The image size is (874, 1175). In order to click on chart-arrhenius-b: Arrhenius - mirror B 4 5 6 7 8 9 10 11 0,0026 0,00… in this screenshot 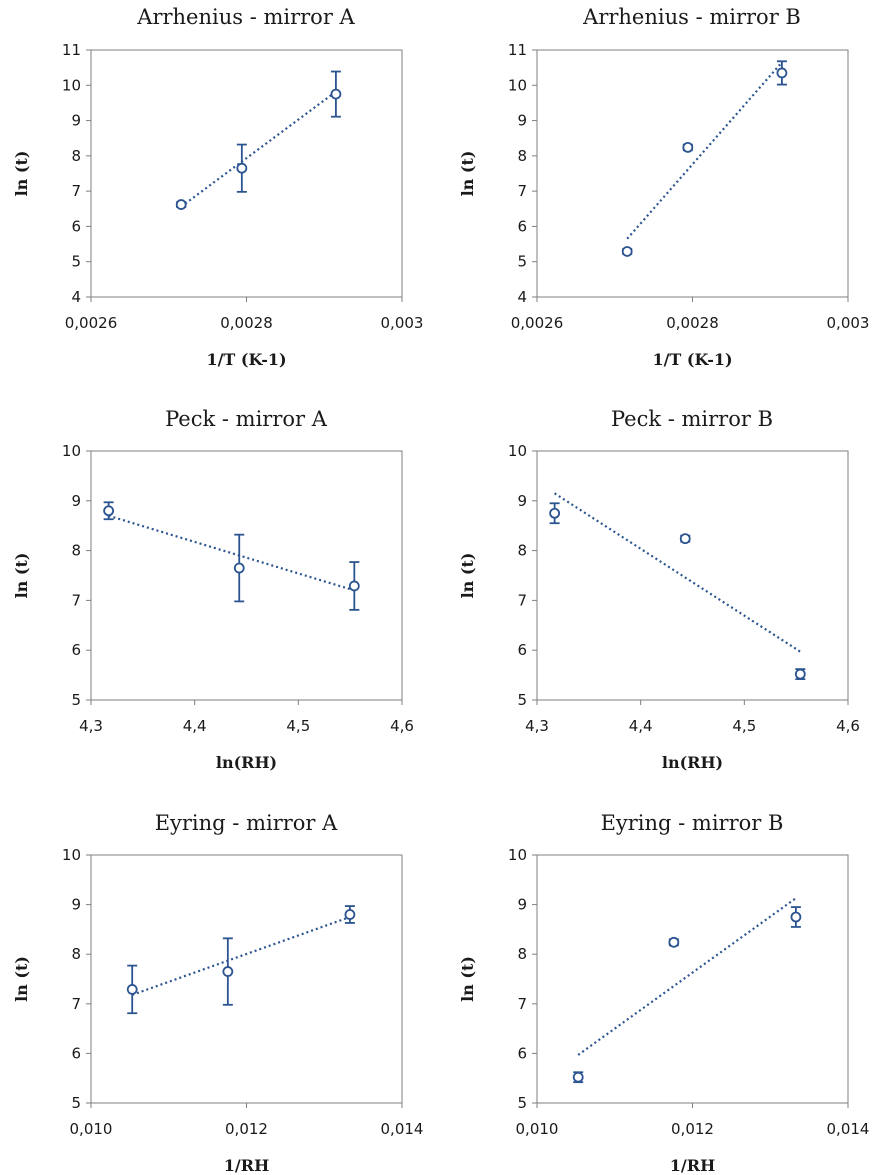, I will do `click(663, 187)`.